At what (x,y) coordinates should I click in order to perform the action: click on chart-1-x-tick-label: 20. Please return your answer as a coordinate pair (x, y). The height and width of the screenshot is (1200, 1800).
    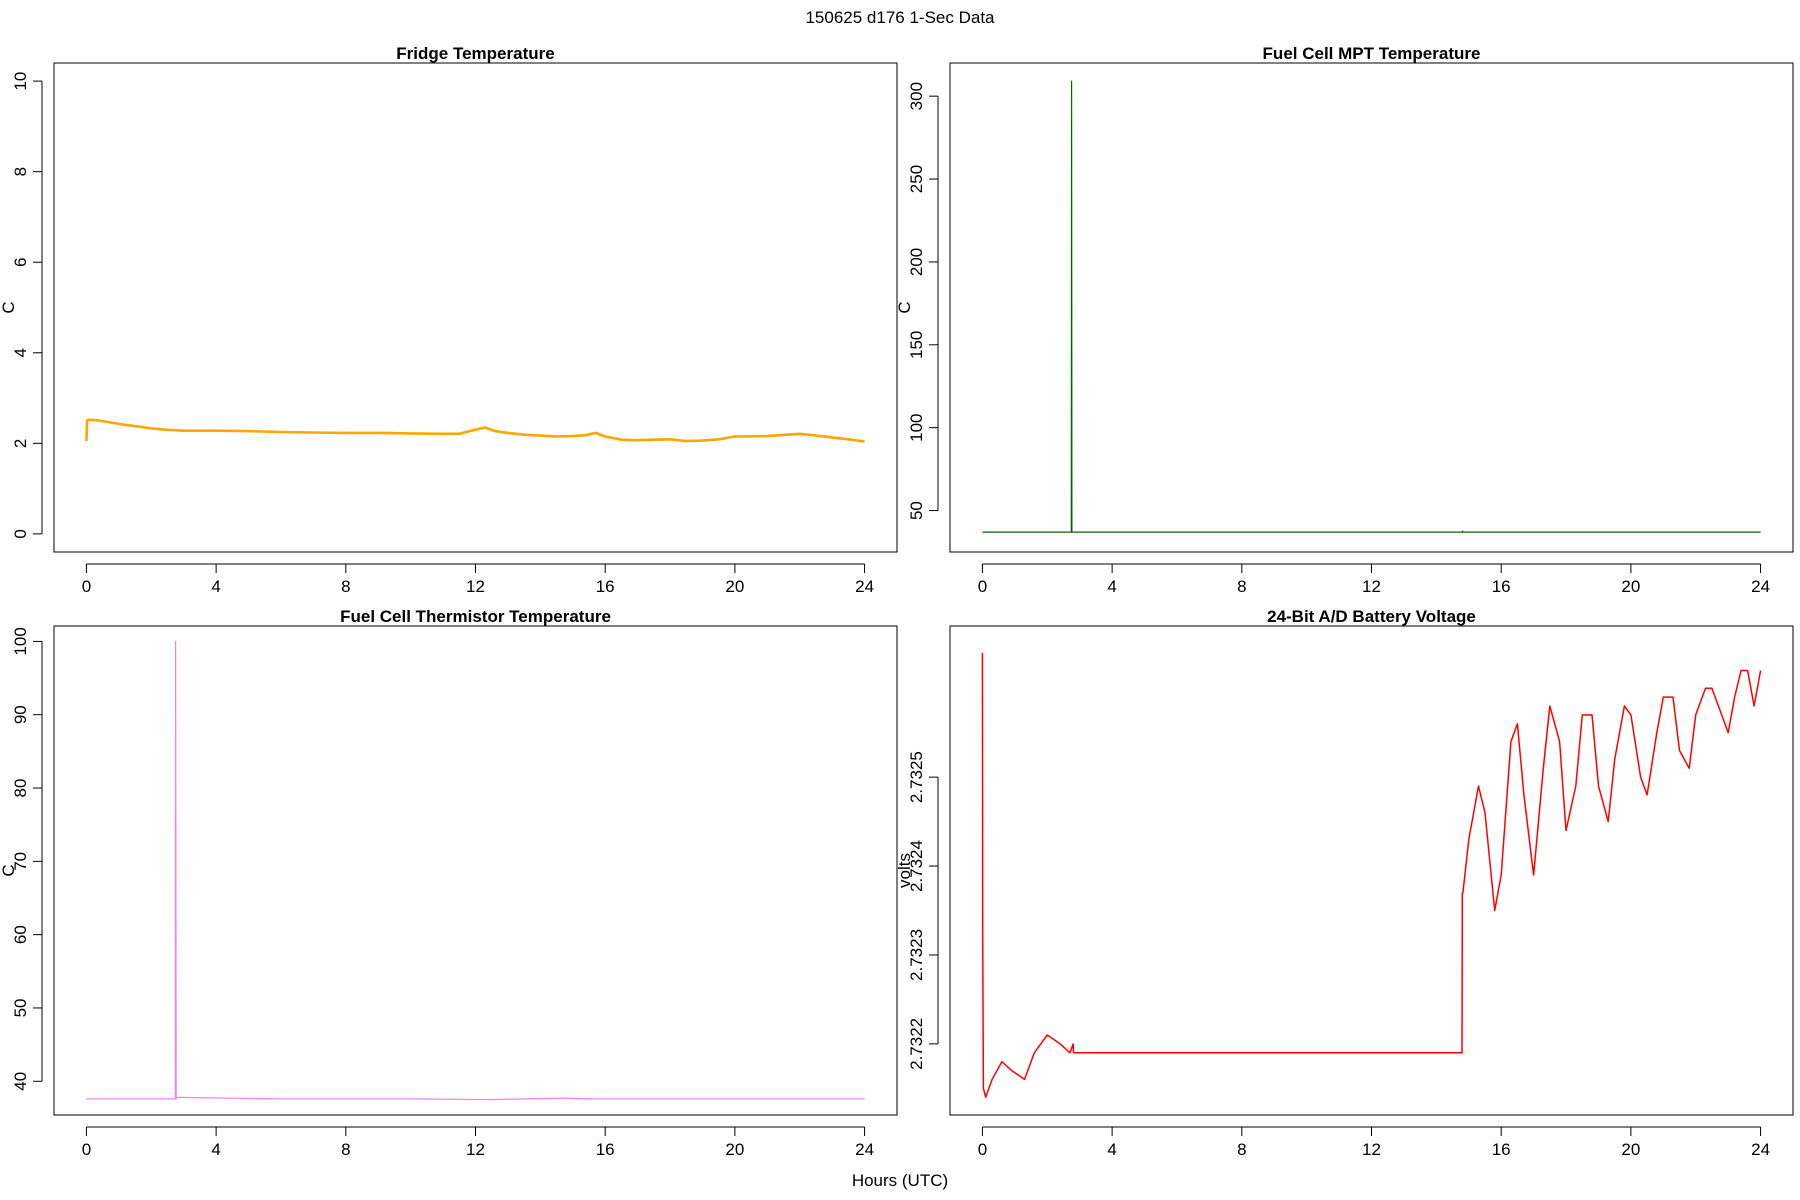
    Looking at the image, I should click on (1630, 586).